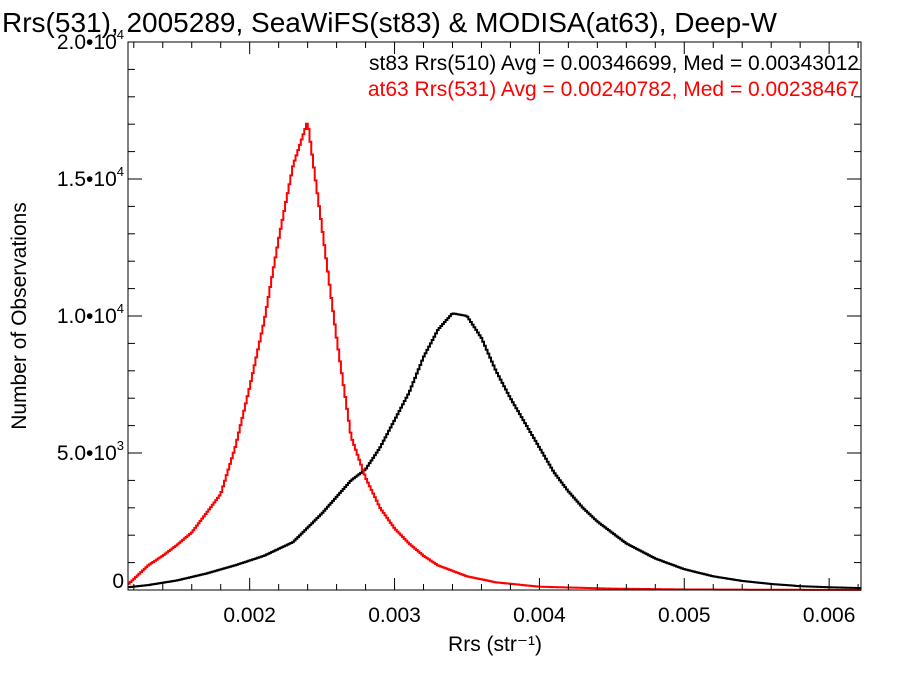 This screenshot has height=675, width=900. I want to click on y-tick-label: 1.5•104, so click(90, 177).